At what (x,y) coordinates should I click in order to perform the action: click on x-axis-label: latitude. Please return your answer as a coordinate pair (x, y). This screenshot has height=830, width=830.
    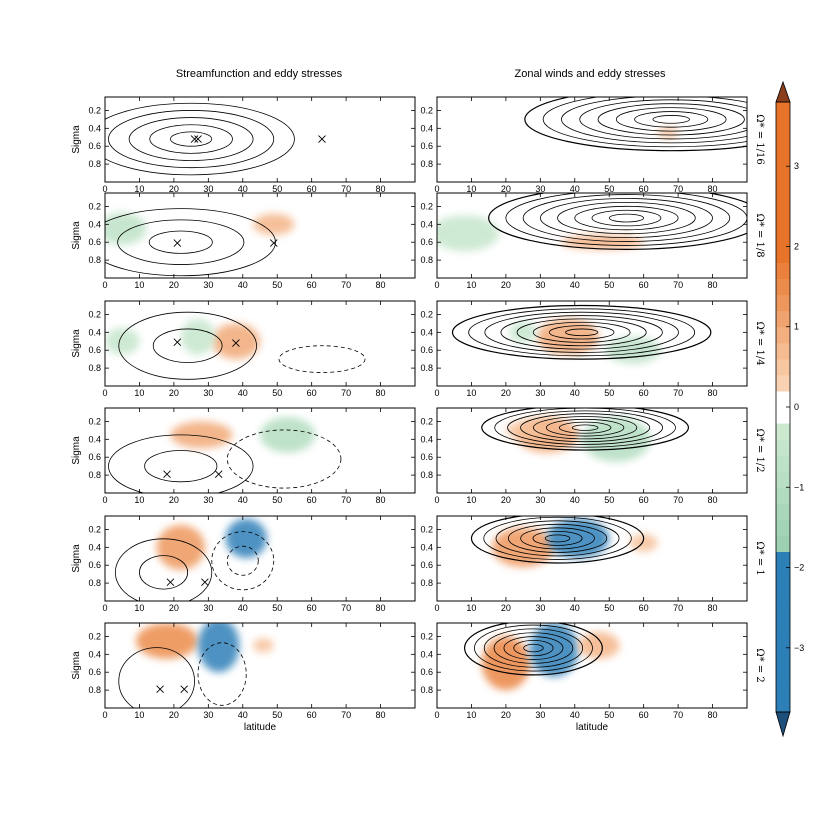
    Looking at the image, I should click on (592, 727).